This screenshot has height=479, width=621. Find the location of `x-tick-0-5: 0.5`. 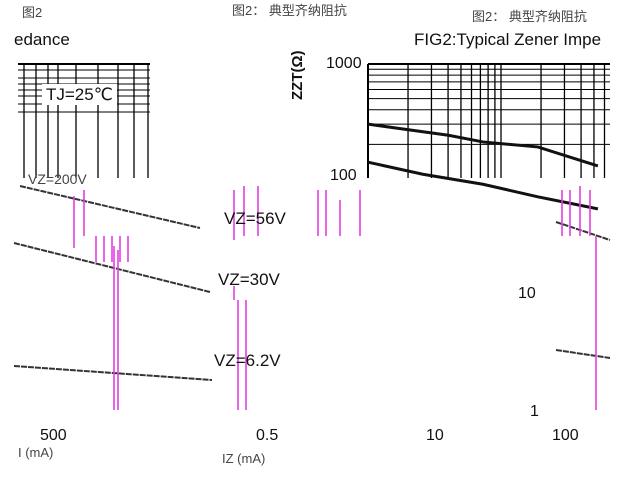

x-tick-0-5: 0.5 is located at coordinates (267, 435).